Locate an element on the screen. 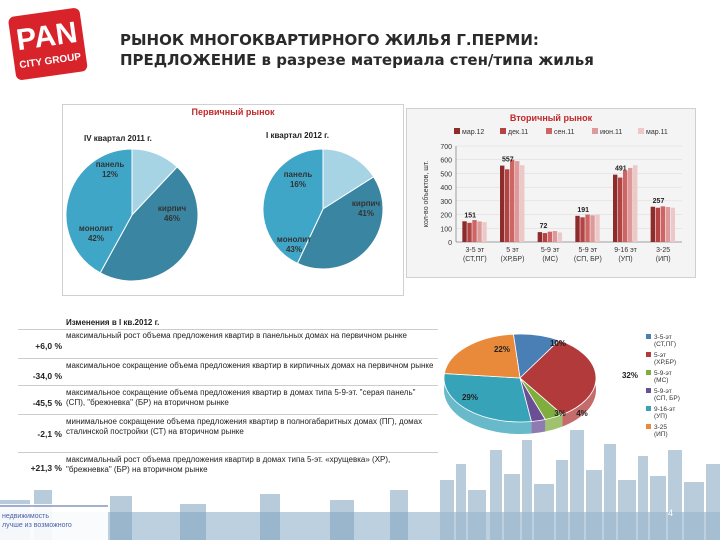 This screenshot has height=540, width=720. x-tick-label: (ХР,БР) is located at coordinates (513, 259).